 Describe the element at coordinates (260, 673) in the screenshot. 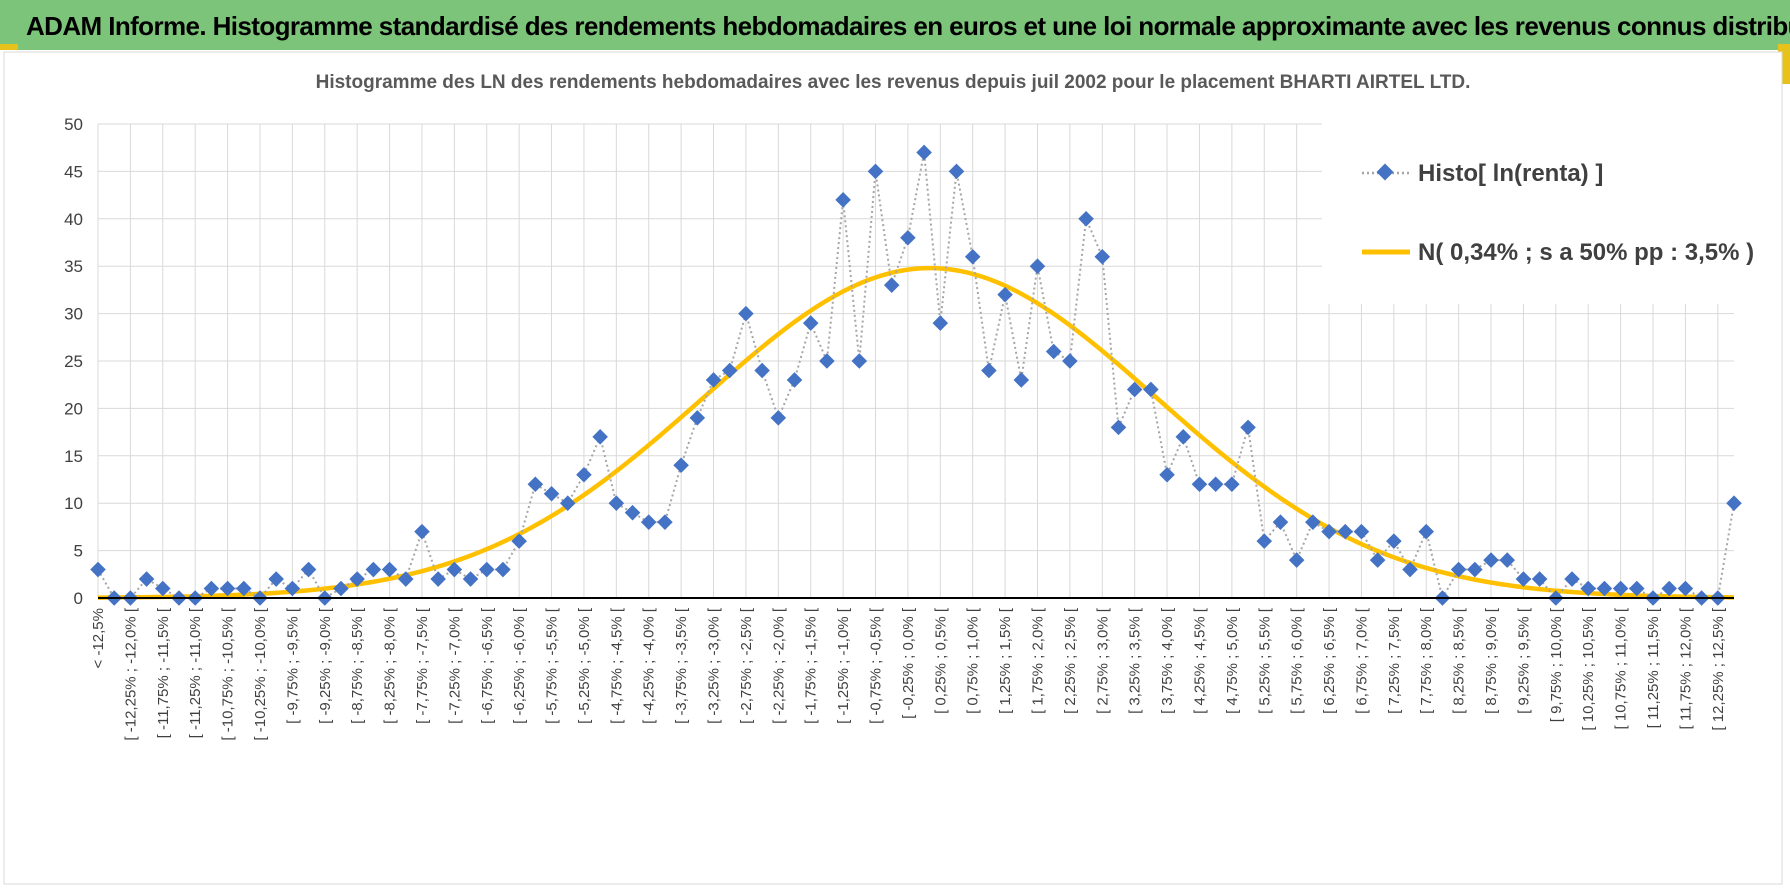

I see `x-tick-label: [ -10,25% ; -10,0% [` at that location.